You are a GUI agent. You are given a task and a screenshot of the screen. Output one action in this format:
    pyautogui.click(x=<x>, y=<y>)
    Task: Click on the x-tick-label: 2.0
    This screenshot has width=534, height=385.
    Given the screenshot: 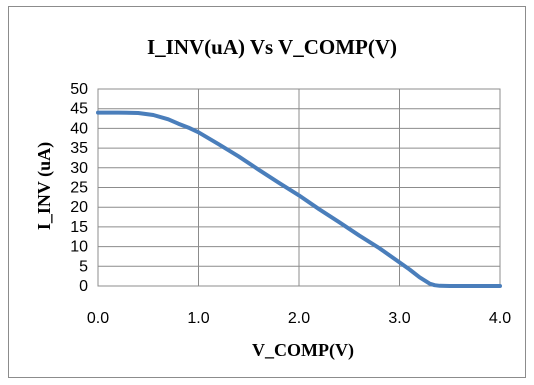 What is the action you would take?
    pyautogui.click(x=299, y=318)
    